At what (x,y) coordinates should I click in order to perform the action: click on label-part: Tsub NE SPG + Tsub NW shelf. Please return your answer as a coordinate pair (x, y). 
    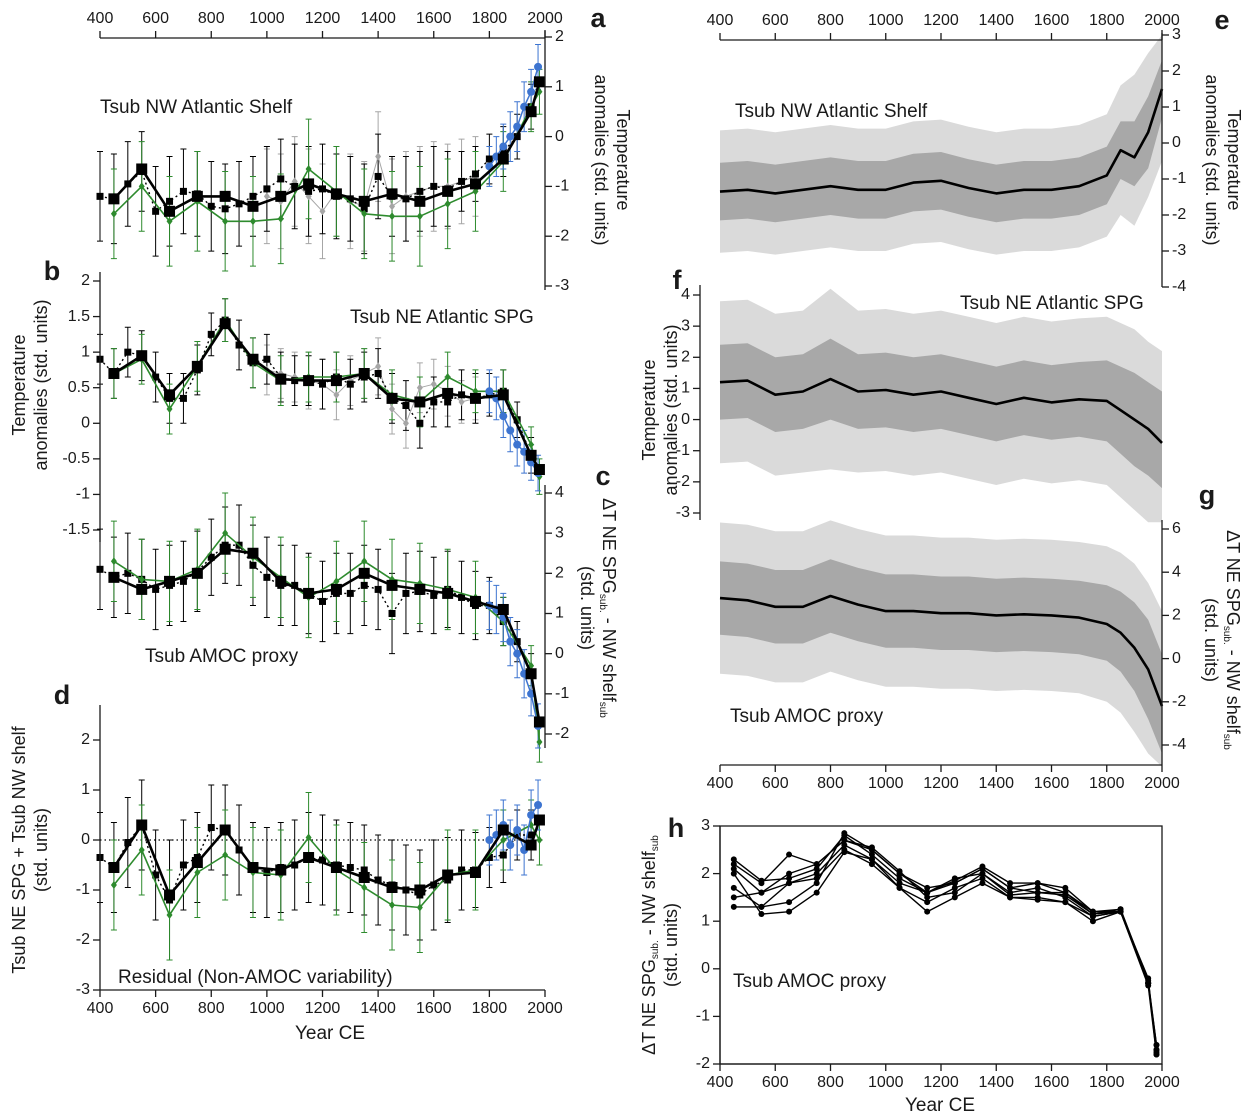
    Looking at the image, I should click on (19, 849).